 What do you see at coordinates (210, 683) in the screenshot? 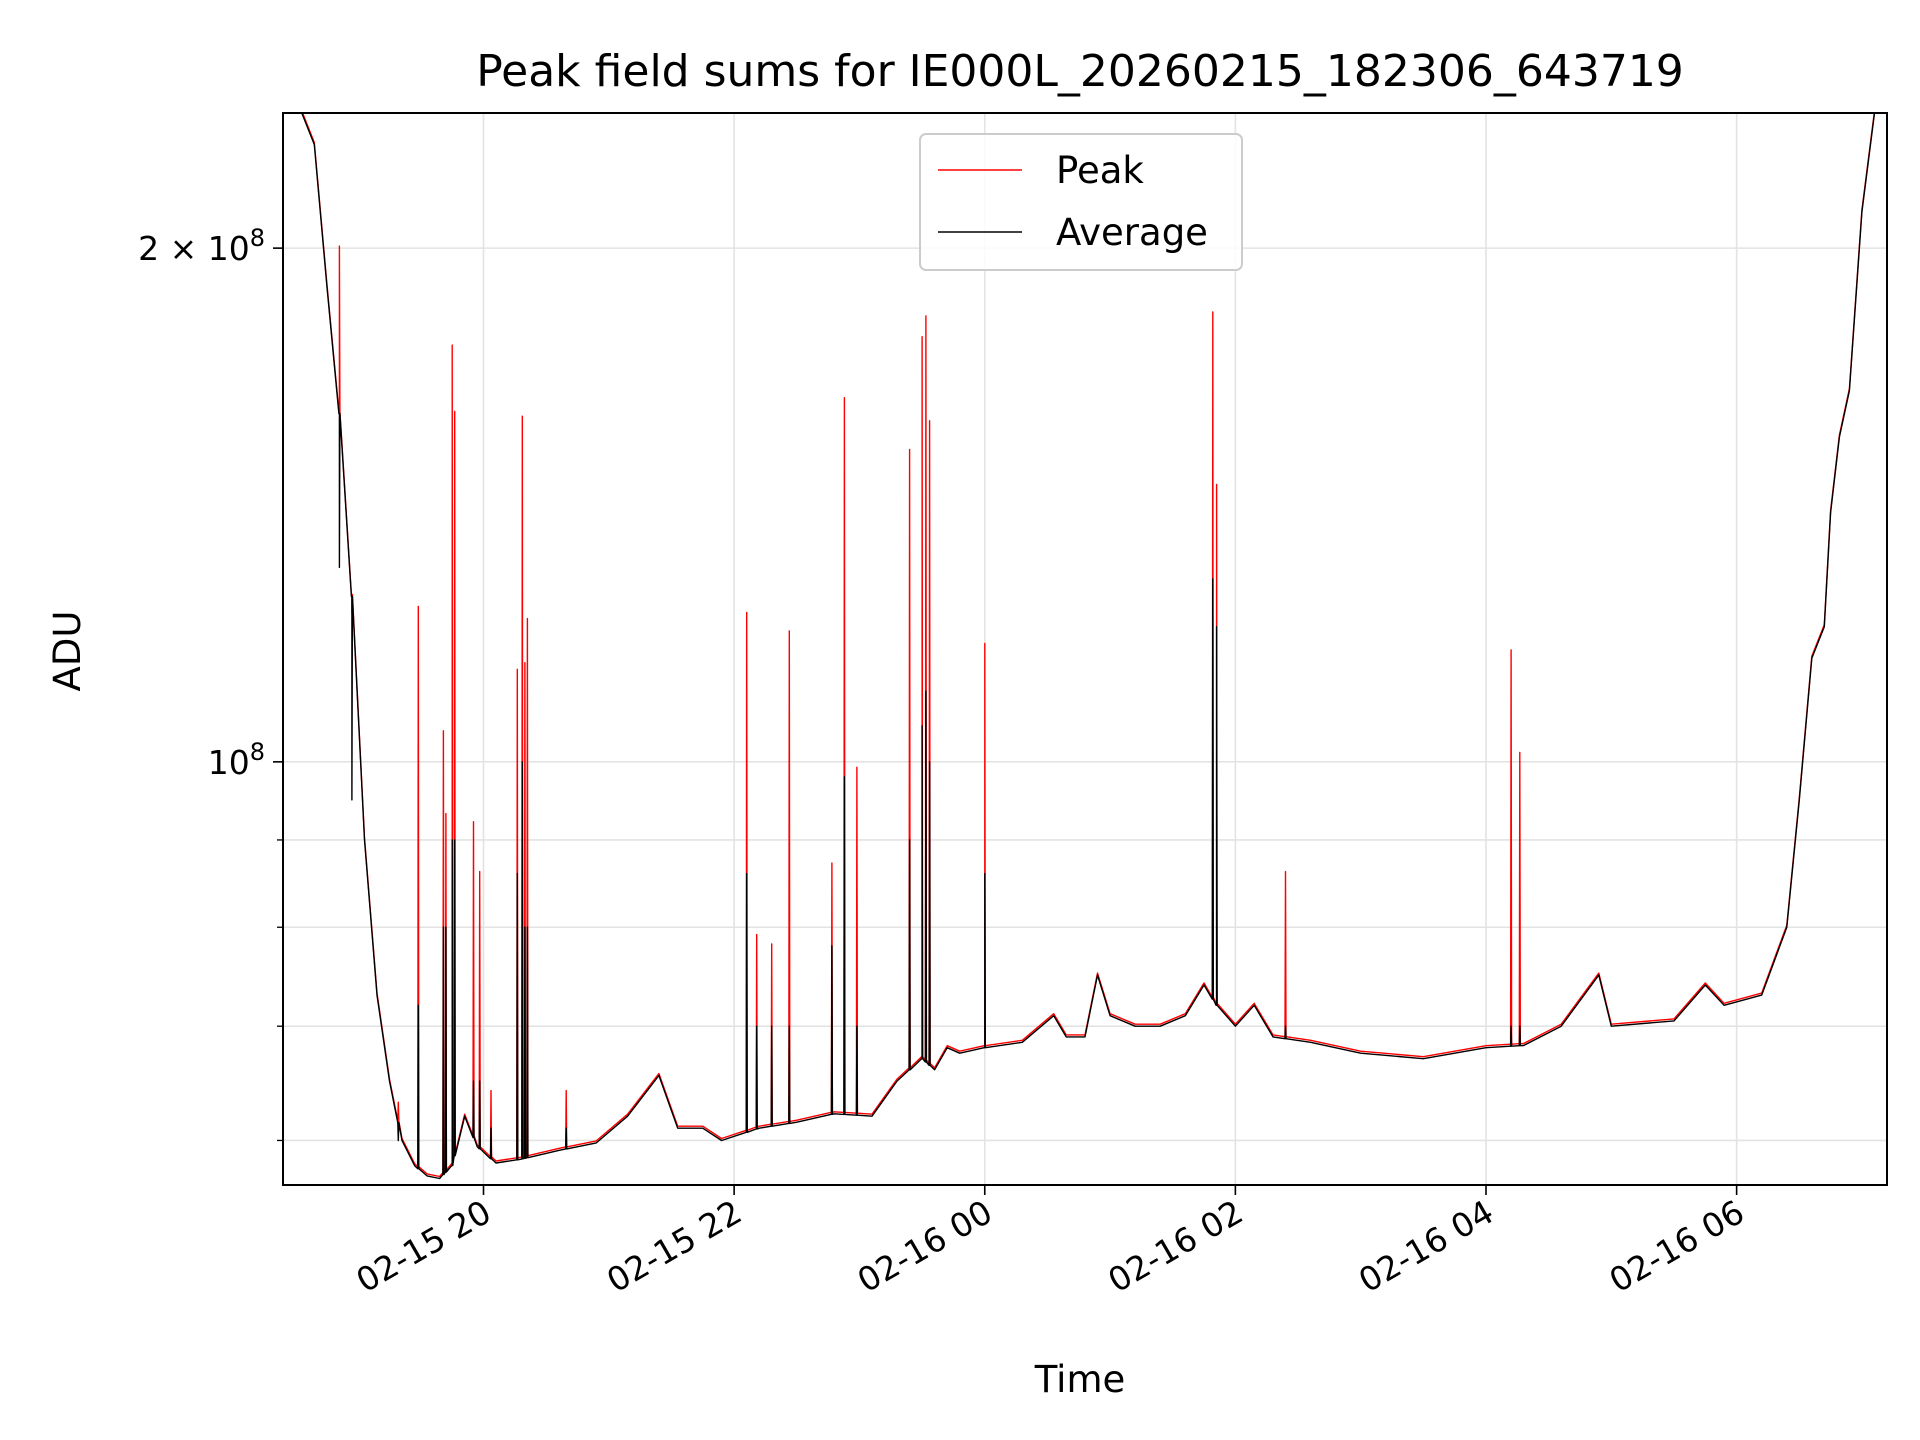
I see `y-axis: 108 2 × 108` at bounding box center [210, 683].